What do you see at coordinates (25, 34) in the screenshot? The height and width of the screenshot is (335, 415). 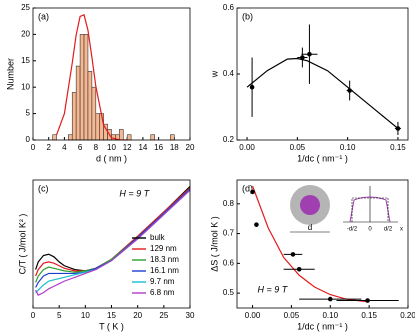 I see `y-tick-label: 20` at bounding box center [25, 34].